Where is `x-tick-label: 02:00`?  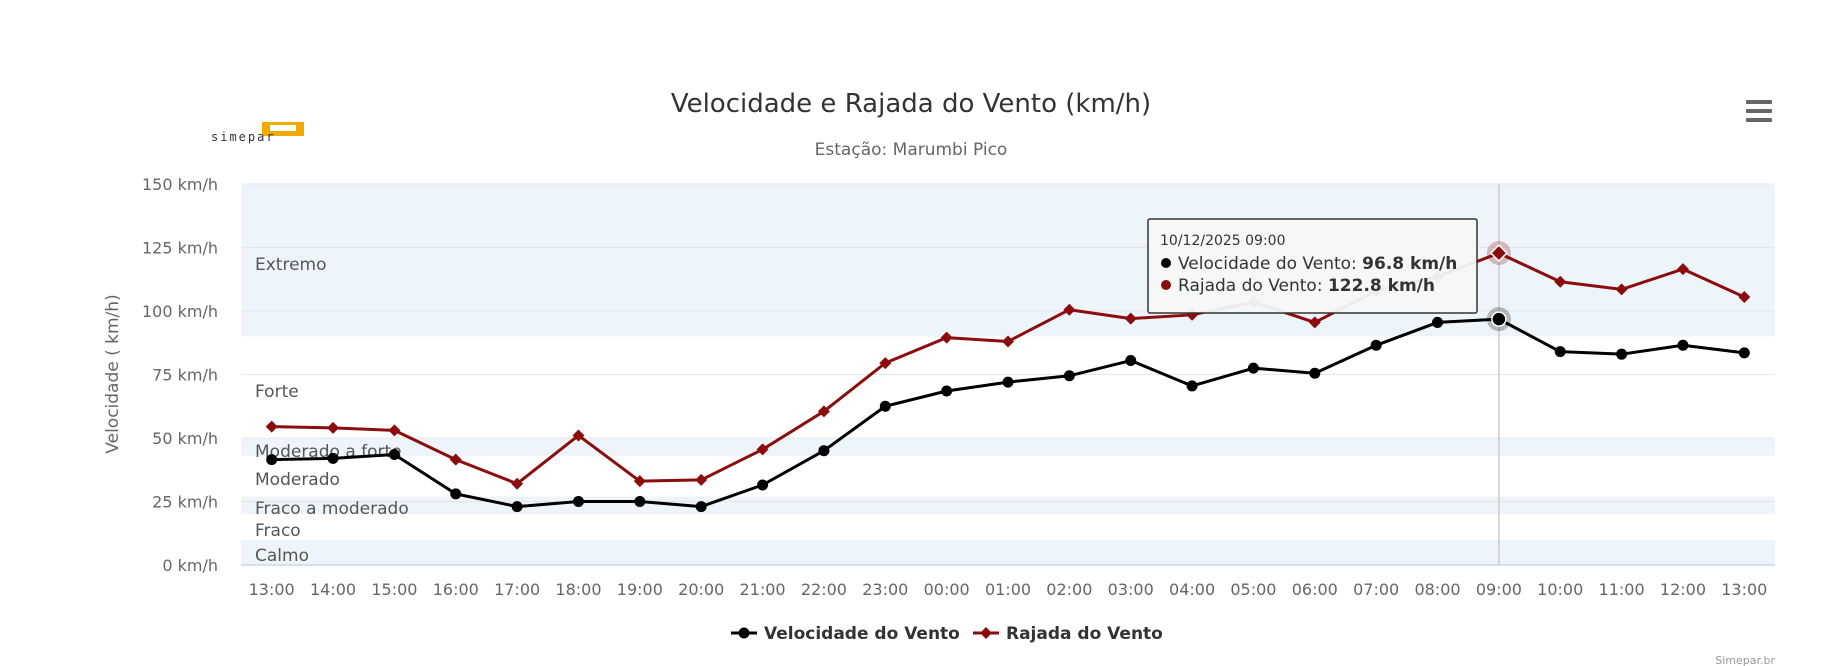 x-tick-label: 02:00 is located at coordinates (1069, 589).